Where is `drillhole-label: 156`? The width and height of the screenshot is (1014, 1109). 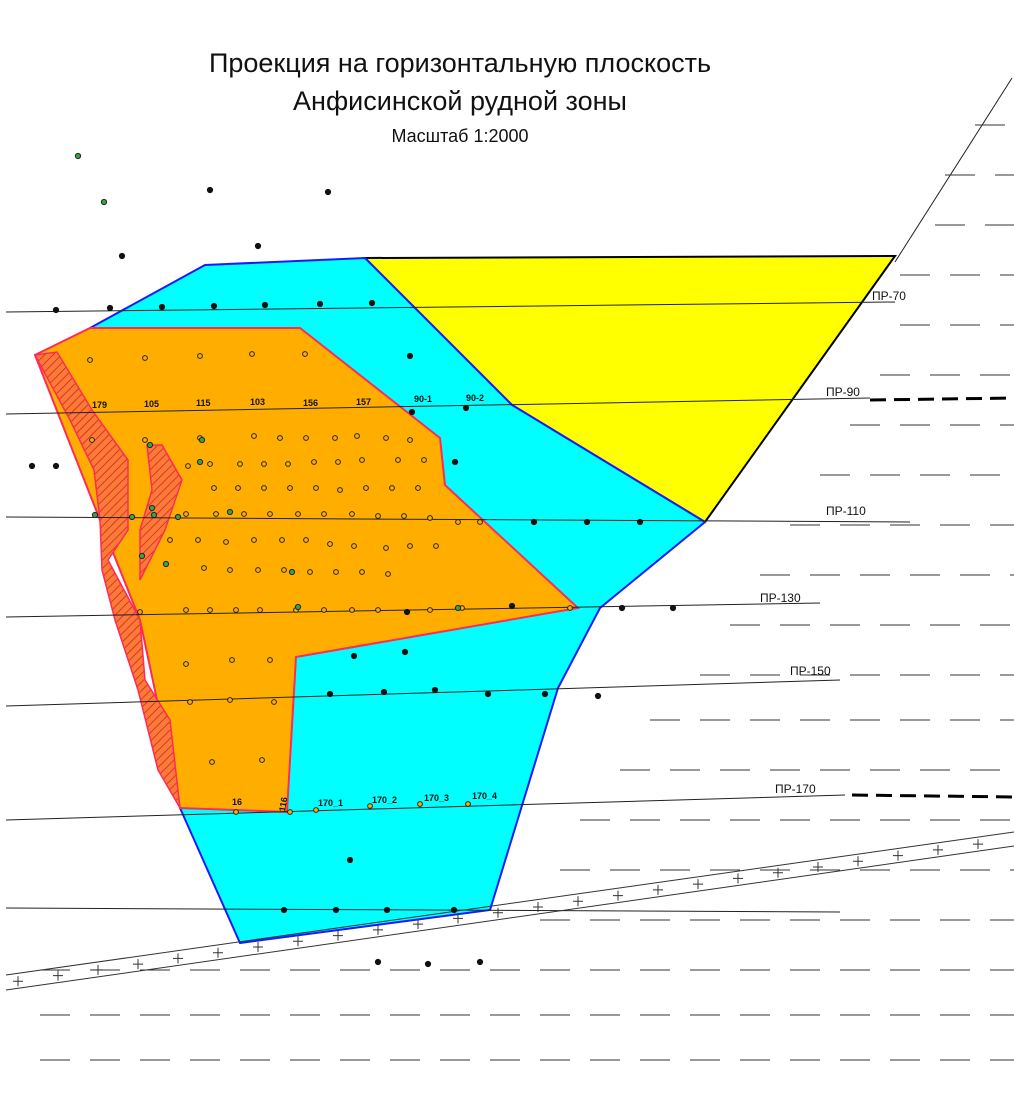
drillhole-label: 156 is located at coordinates (310, 403).